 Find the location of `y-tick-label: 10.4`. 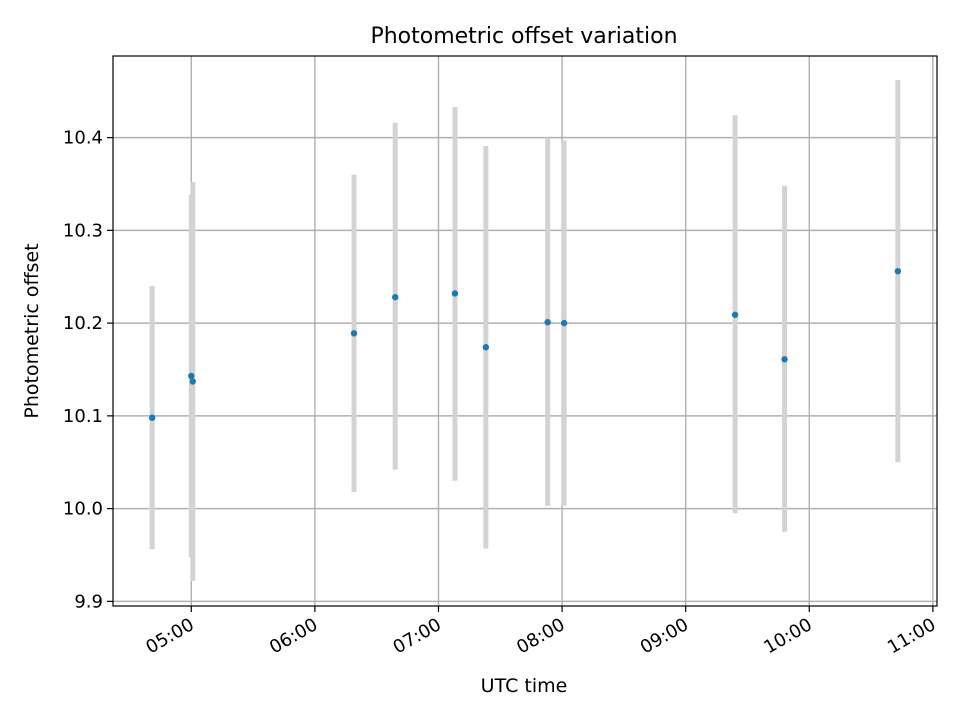

y-tick-label: 10.4 is located at coordinates (83, 138).